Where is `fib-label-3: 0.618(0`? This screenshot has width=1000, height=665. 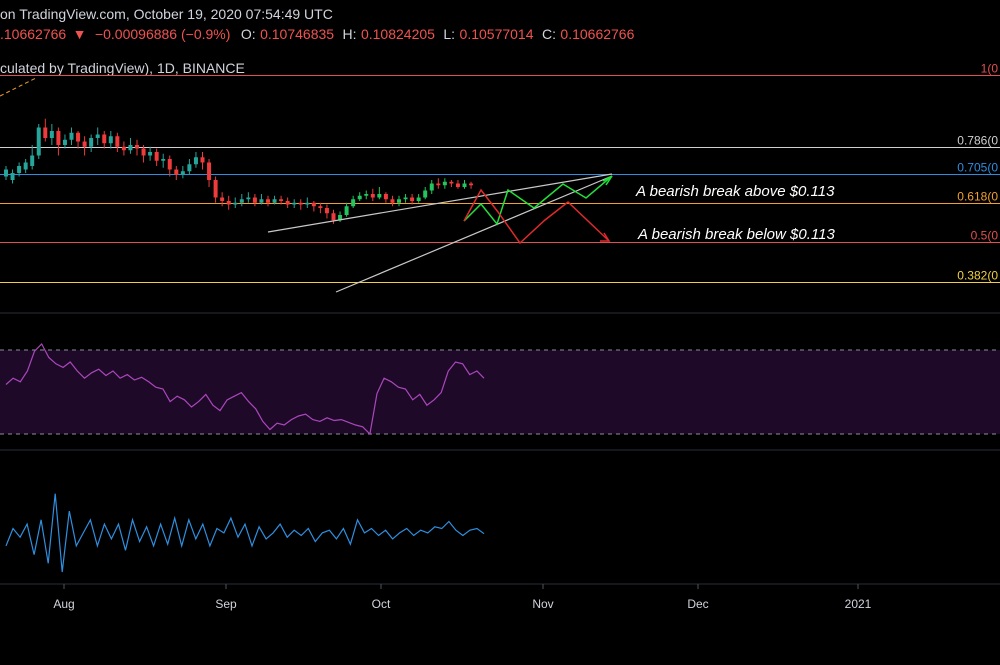 fib-label-3: 0.618(0 is located at coordinates (977, 197).